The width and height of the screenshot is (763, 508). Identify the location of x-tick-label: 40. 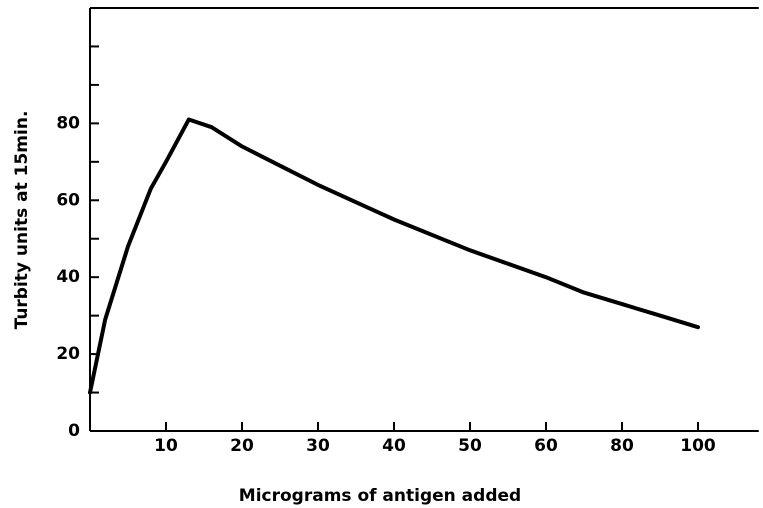
(394, 446).